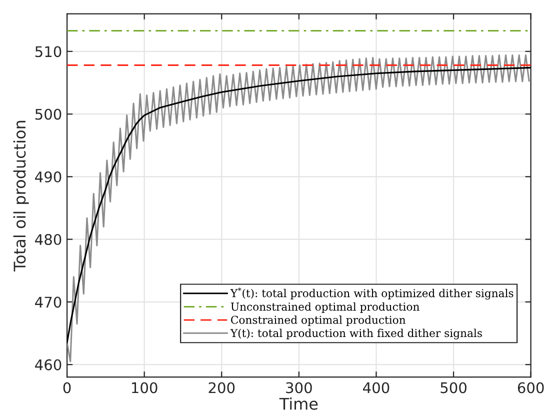 The image size is (545, 419). What do you see at coordinates (376, 388) in the screenshot?
I see `x-tick-label: 400` at bounding box center [376, 388].